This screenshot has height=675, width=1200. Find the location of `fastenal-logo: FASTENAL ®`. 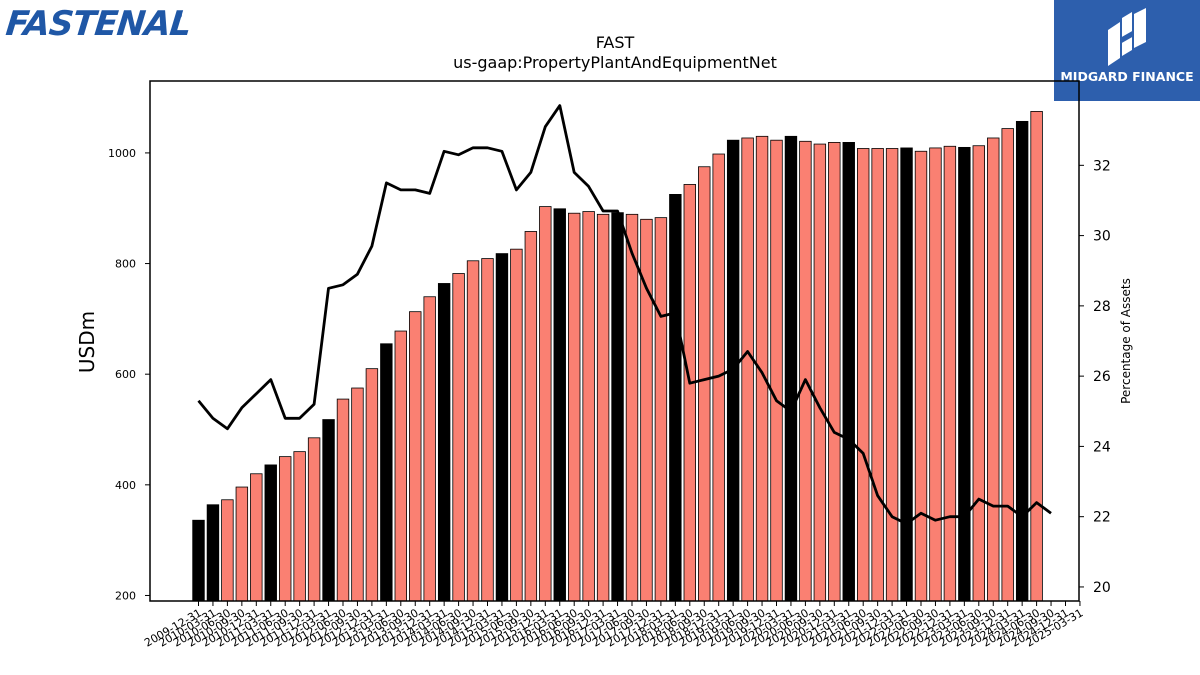

fastenal-logo: FASTENAL ® is located at coordinates (98, 24).